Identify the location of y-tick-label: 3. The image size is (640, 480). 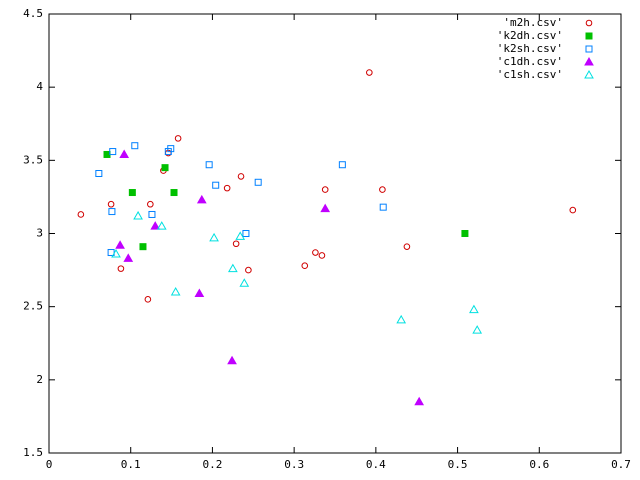
(39, 233).